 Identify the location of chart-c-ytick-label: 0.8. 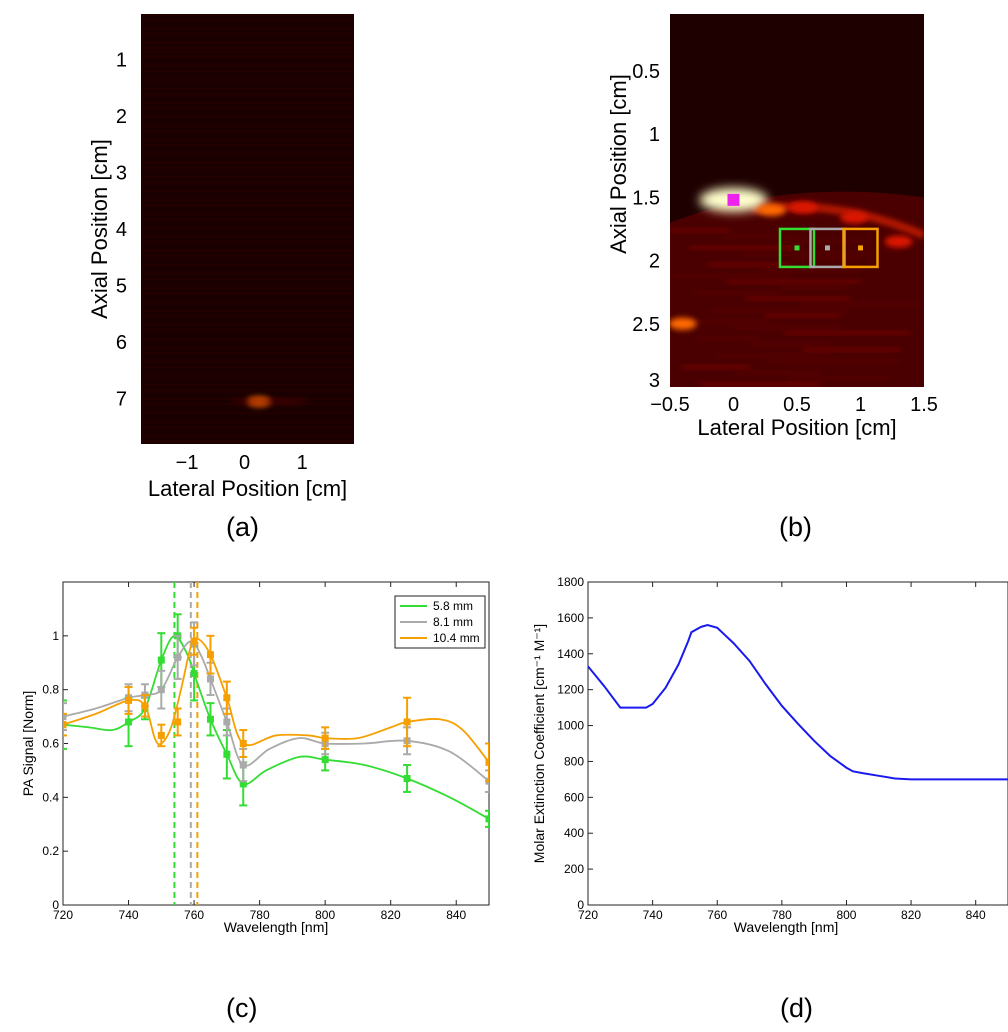
(50, 690).